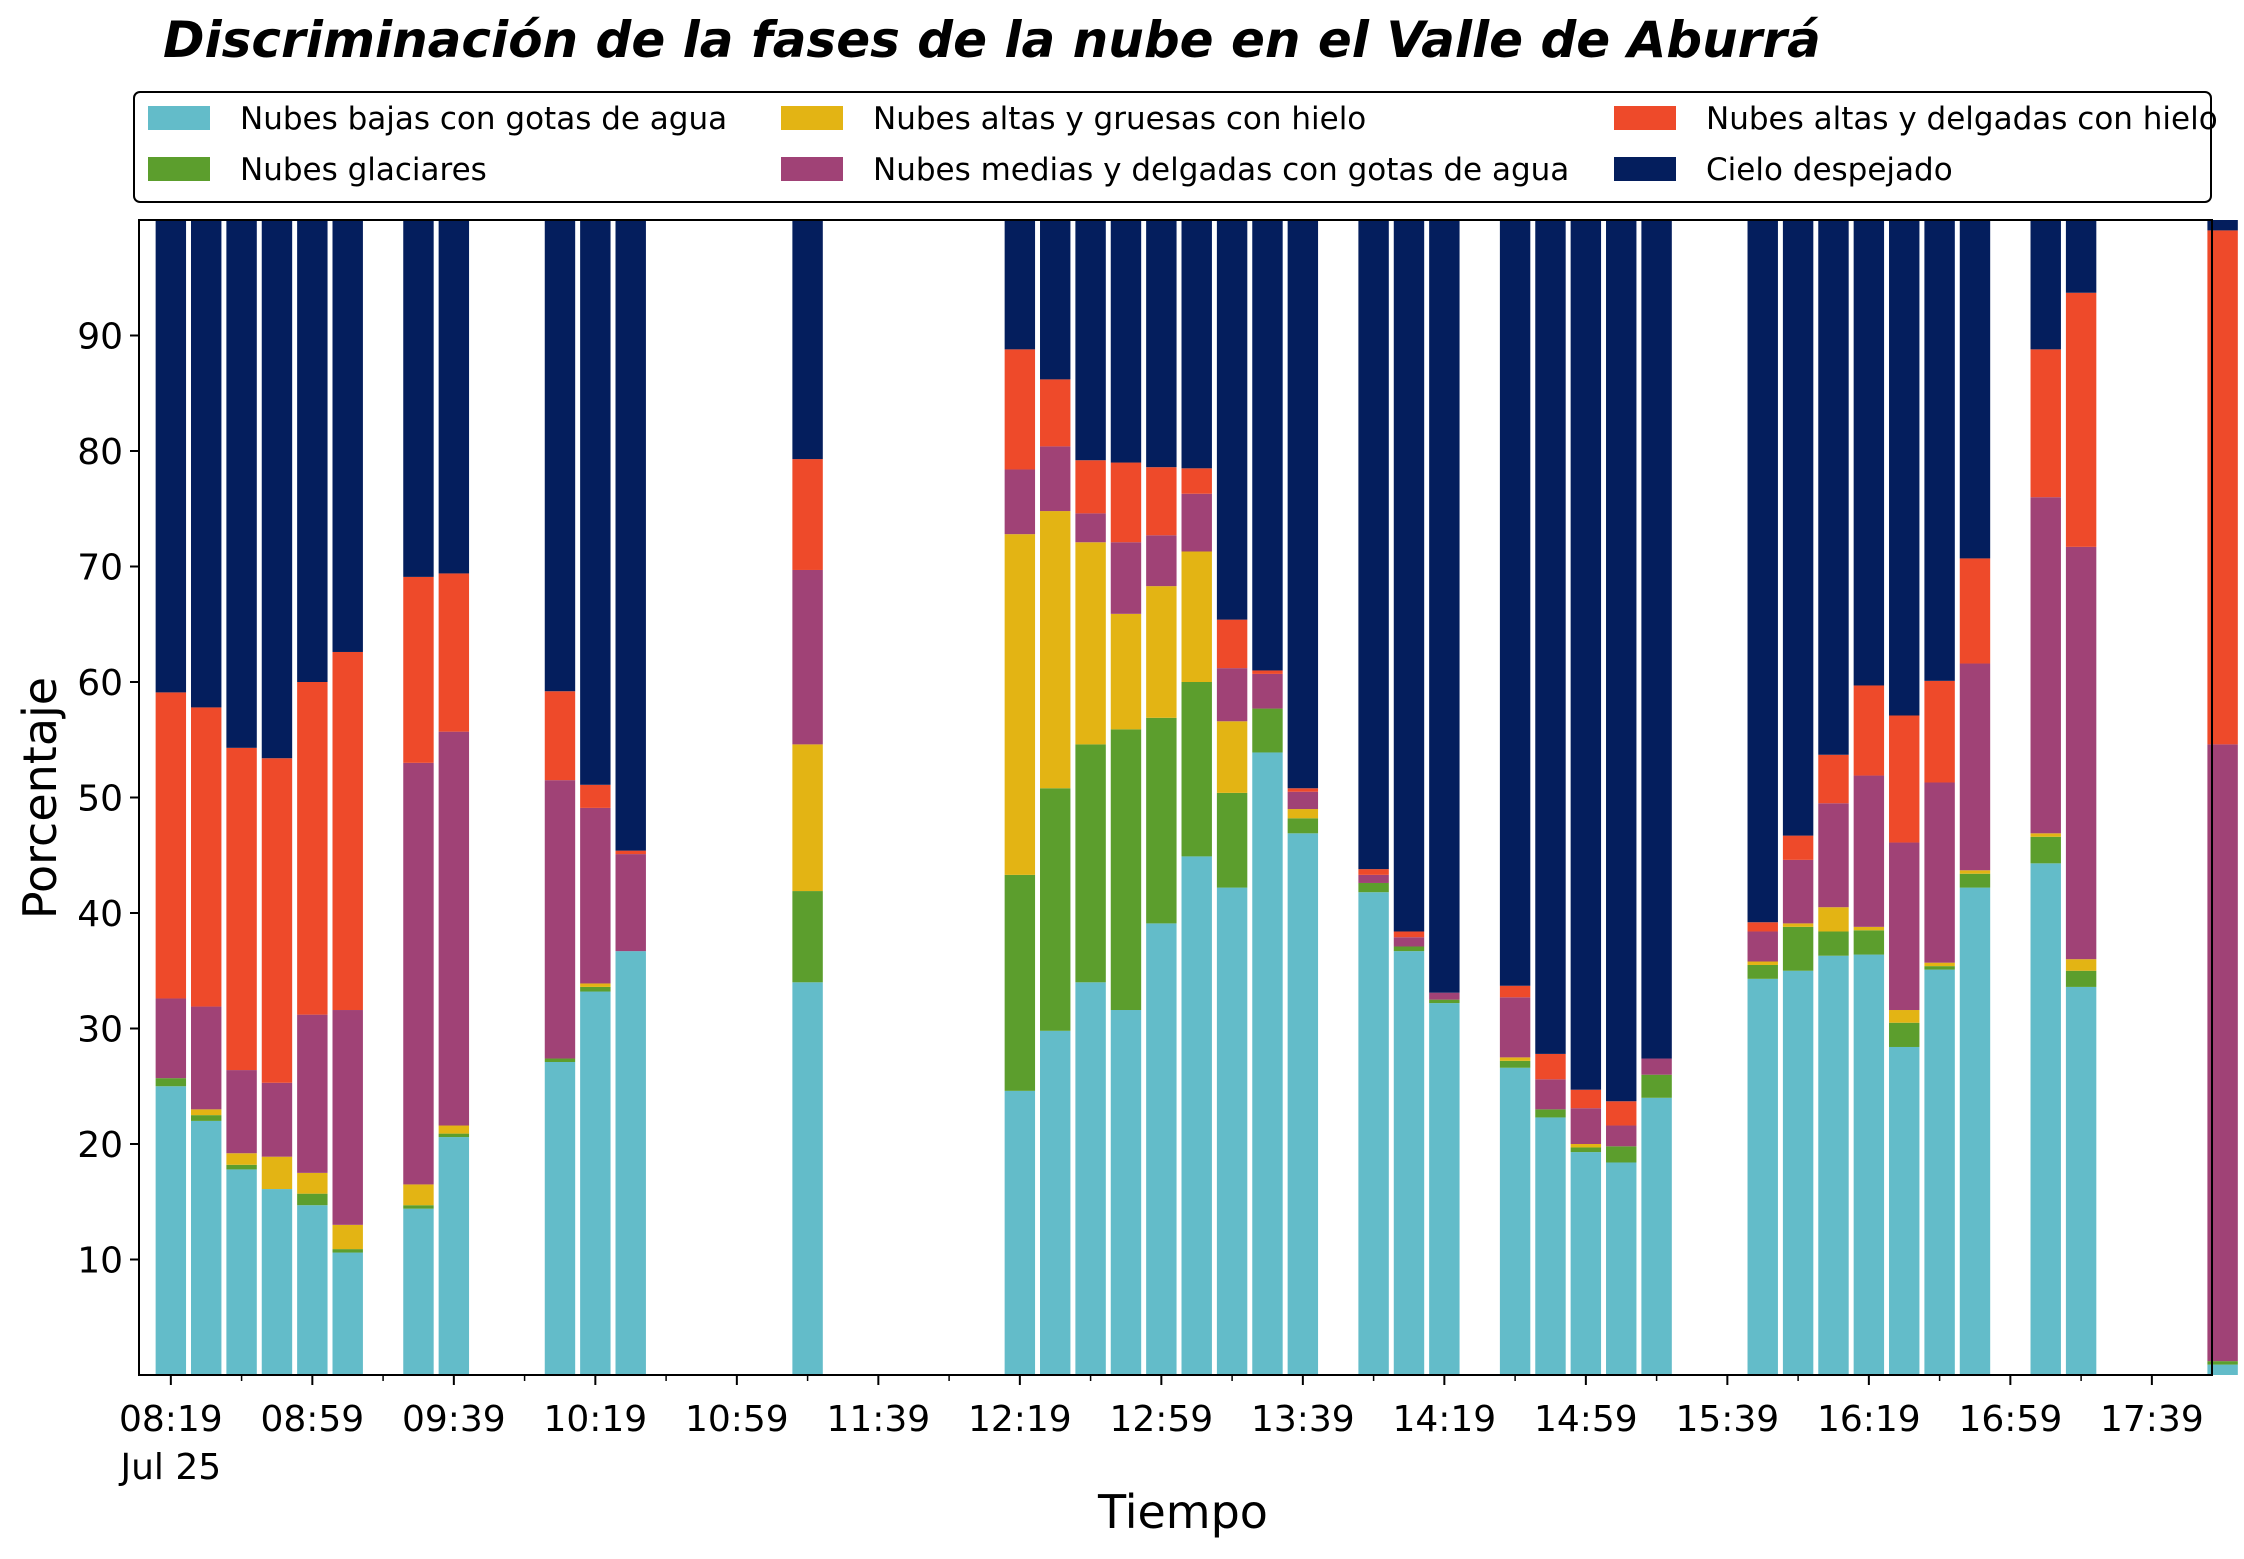  Describe the element at coordinates (100, 1145) in the screenshot. I see `y-tick-label: 20` at that location.